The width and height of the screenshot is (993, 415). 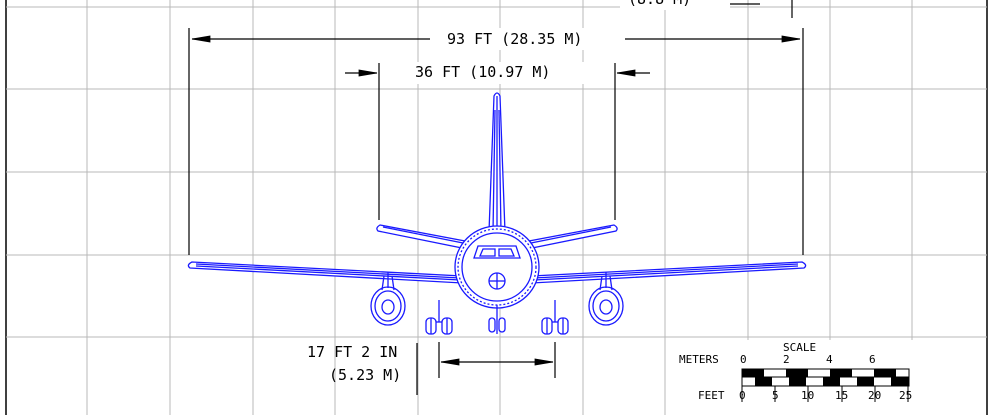 What do you see at coordinates (497, 252) in the screenshot?
I see `cockpit-windows` at bounding box center [497, 252].